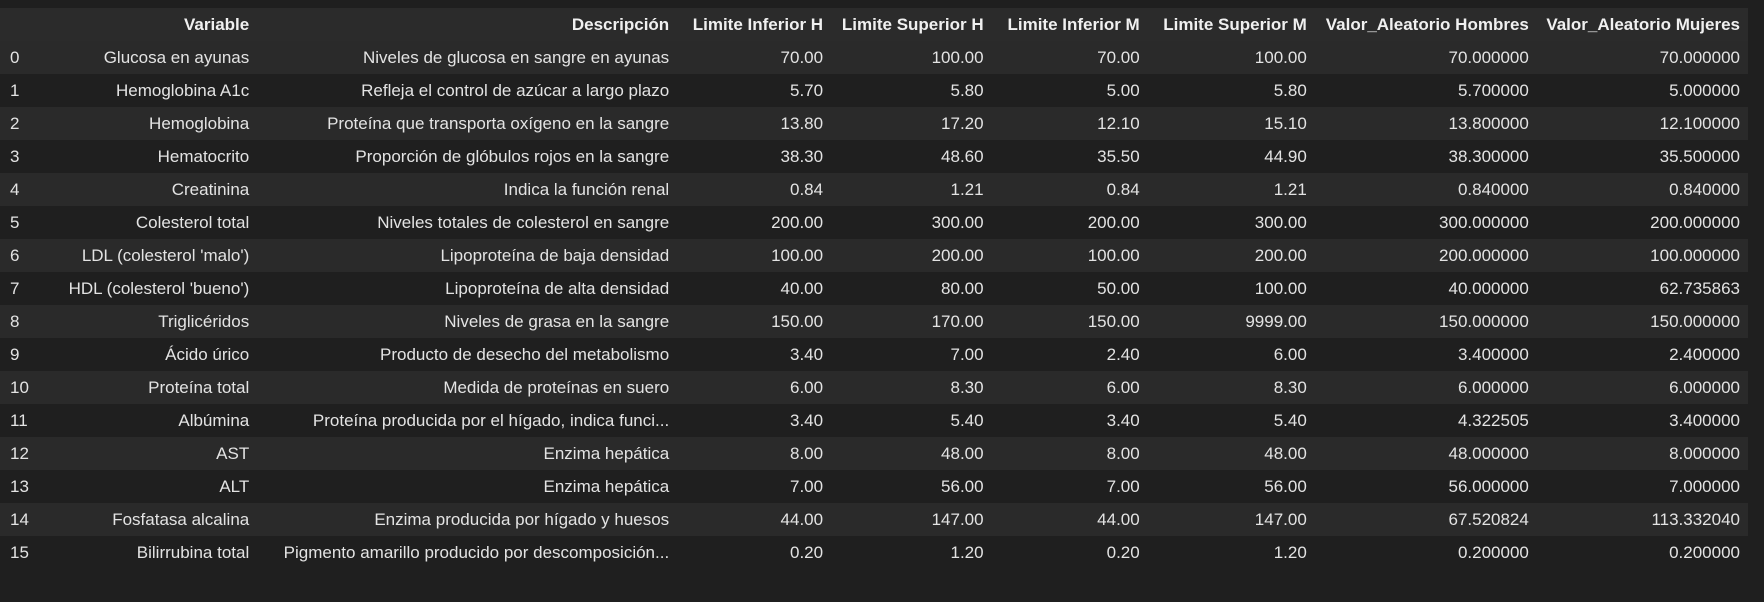 This screenshot has width=1764, height=602. What do you see at coordinates (21, 123) in the screenshot?
I see `row-index: 2` at bounding box center [21, 123].